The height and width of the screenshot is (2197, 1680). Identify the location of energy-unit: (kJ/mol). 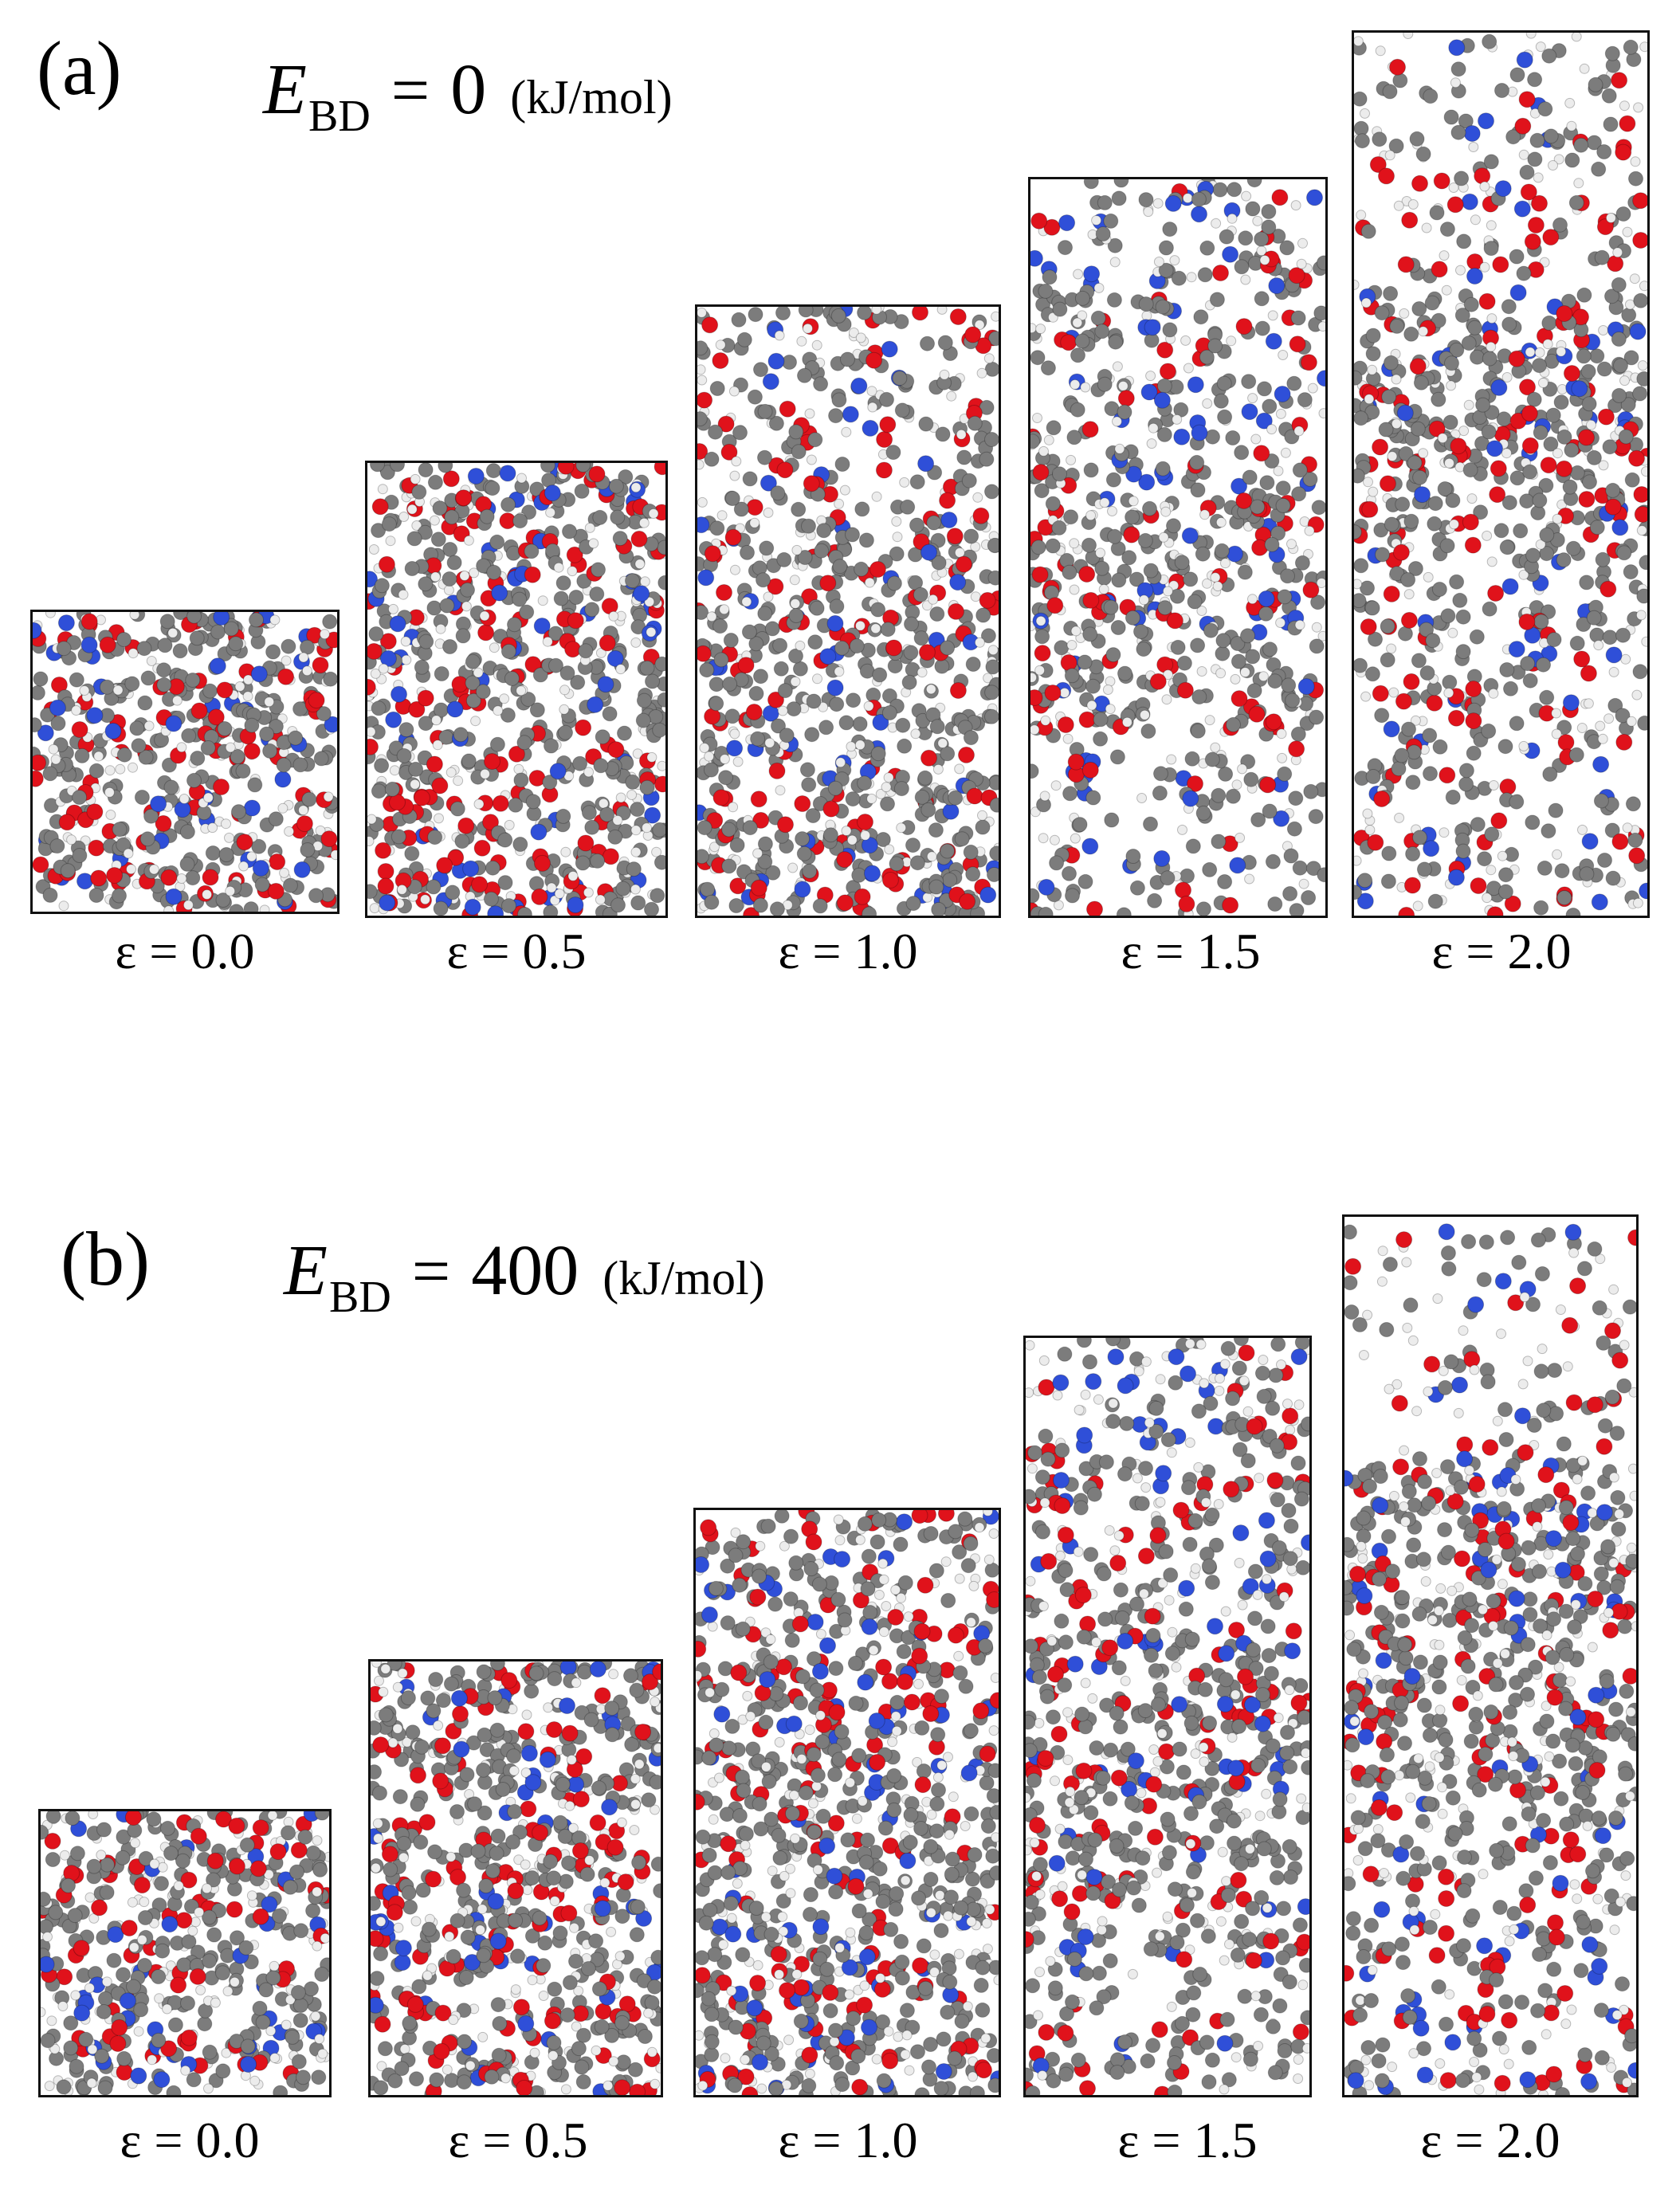
(684, 1278).